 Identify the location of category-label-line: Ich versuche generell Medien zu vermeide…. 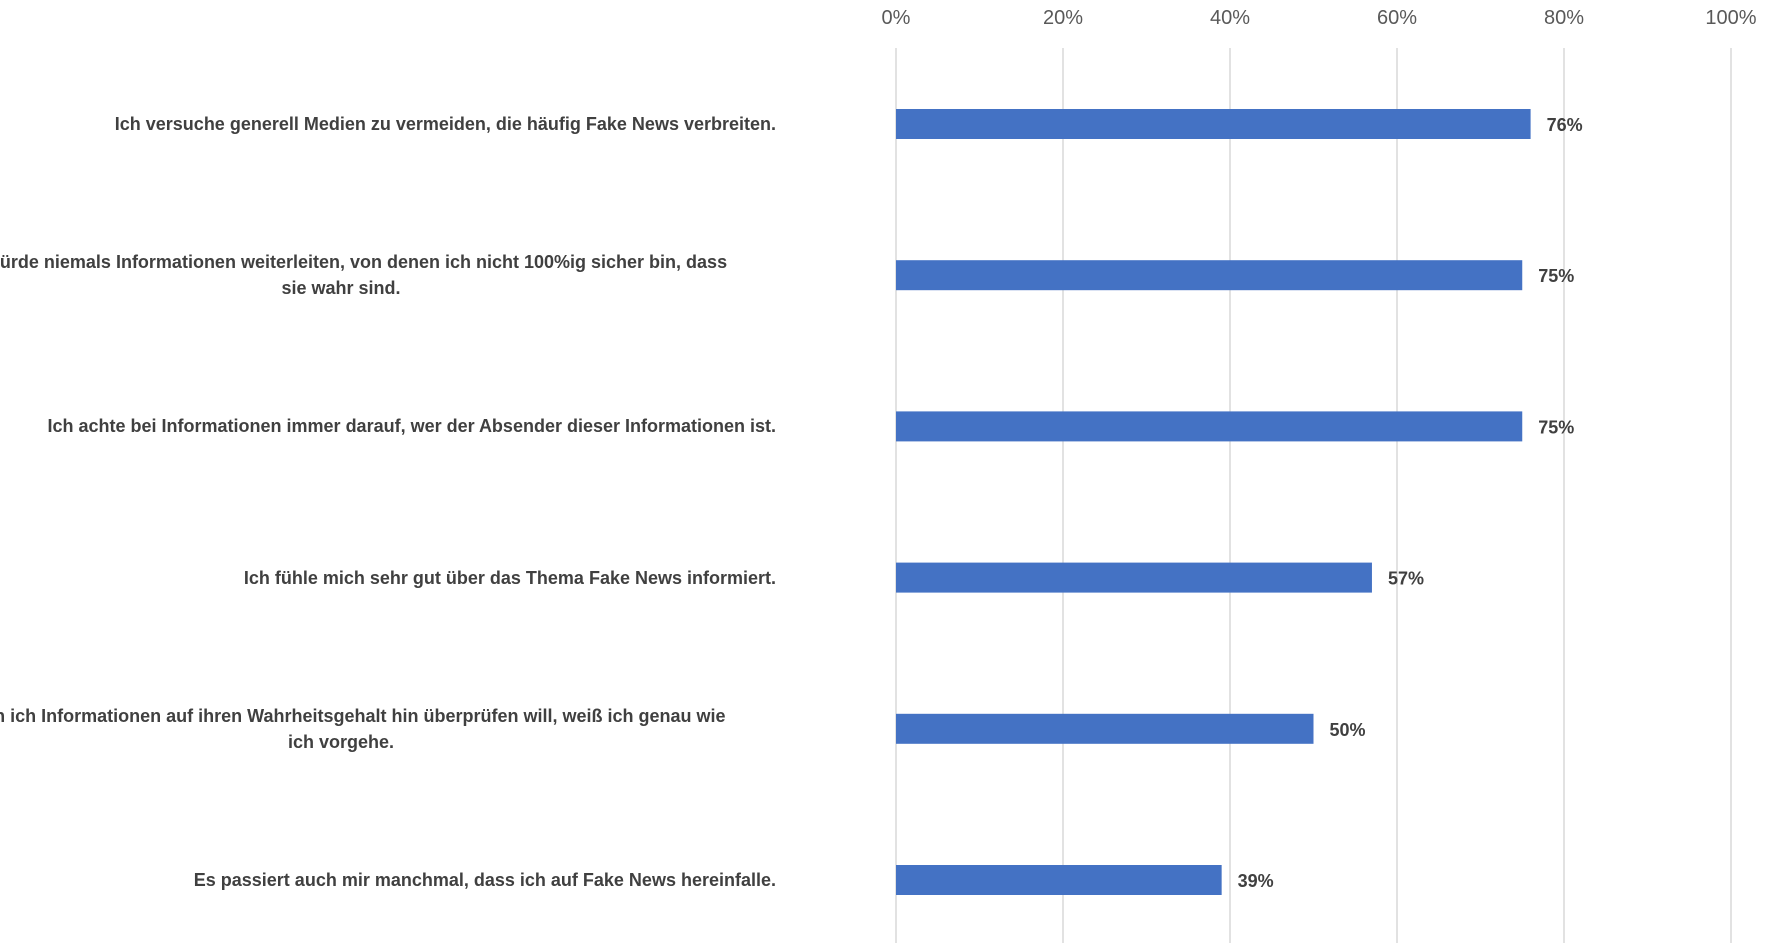
(445, 124).